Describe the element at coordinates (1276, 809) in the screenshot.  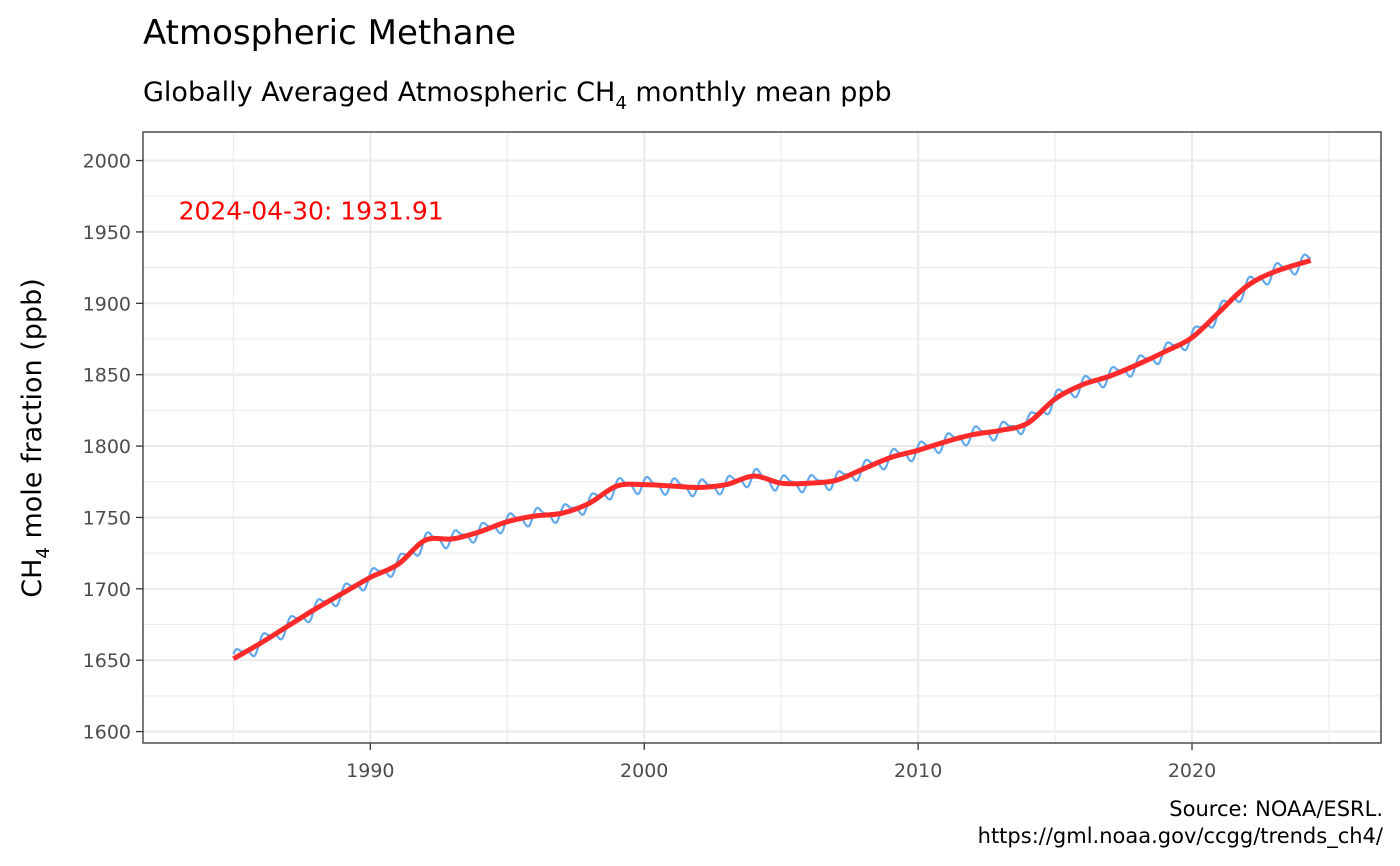
I see `caption-source: Source: NOAA/ESRL.` at that location.